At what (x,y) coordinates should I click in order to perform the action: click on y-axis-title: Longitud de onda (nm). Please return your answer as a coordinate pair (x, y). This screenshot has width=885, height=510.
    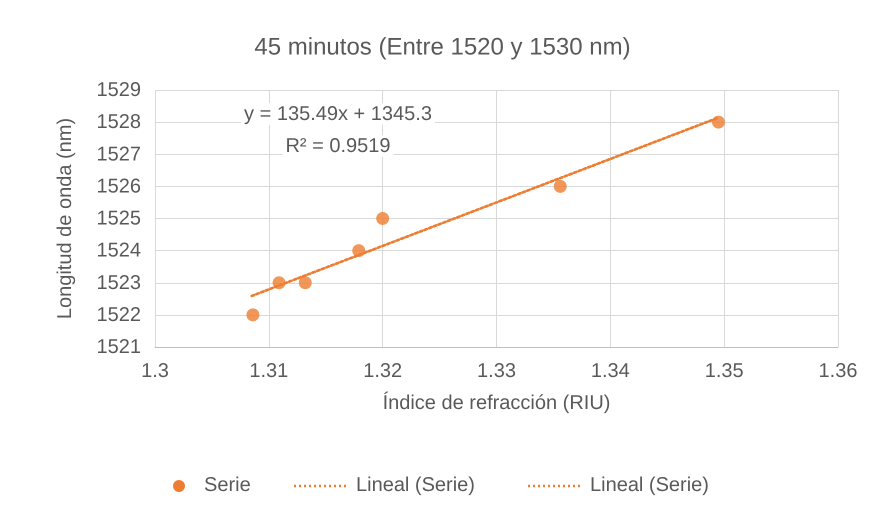
    Looking at the image, I should click on (65, 219).